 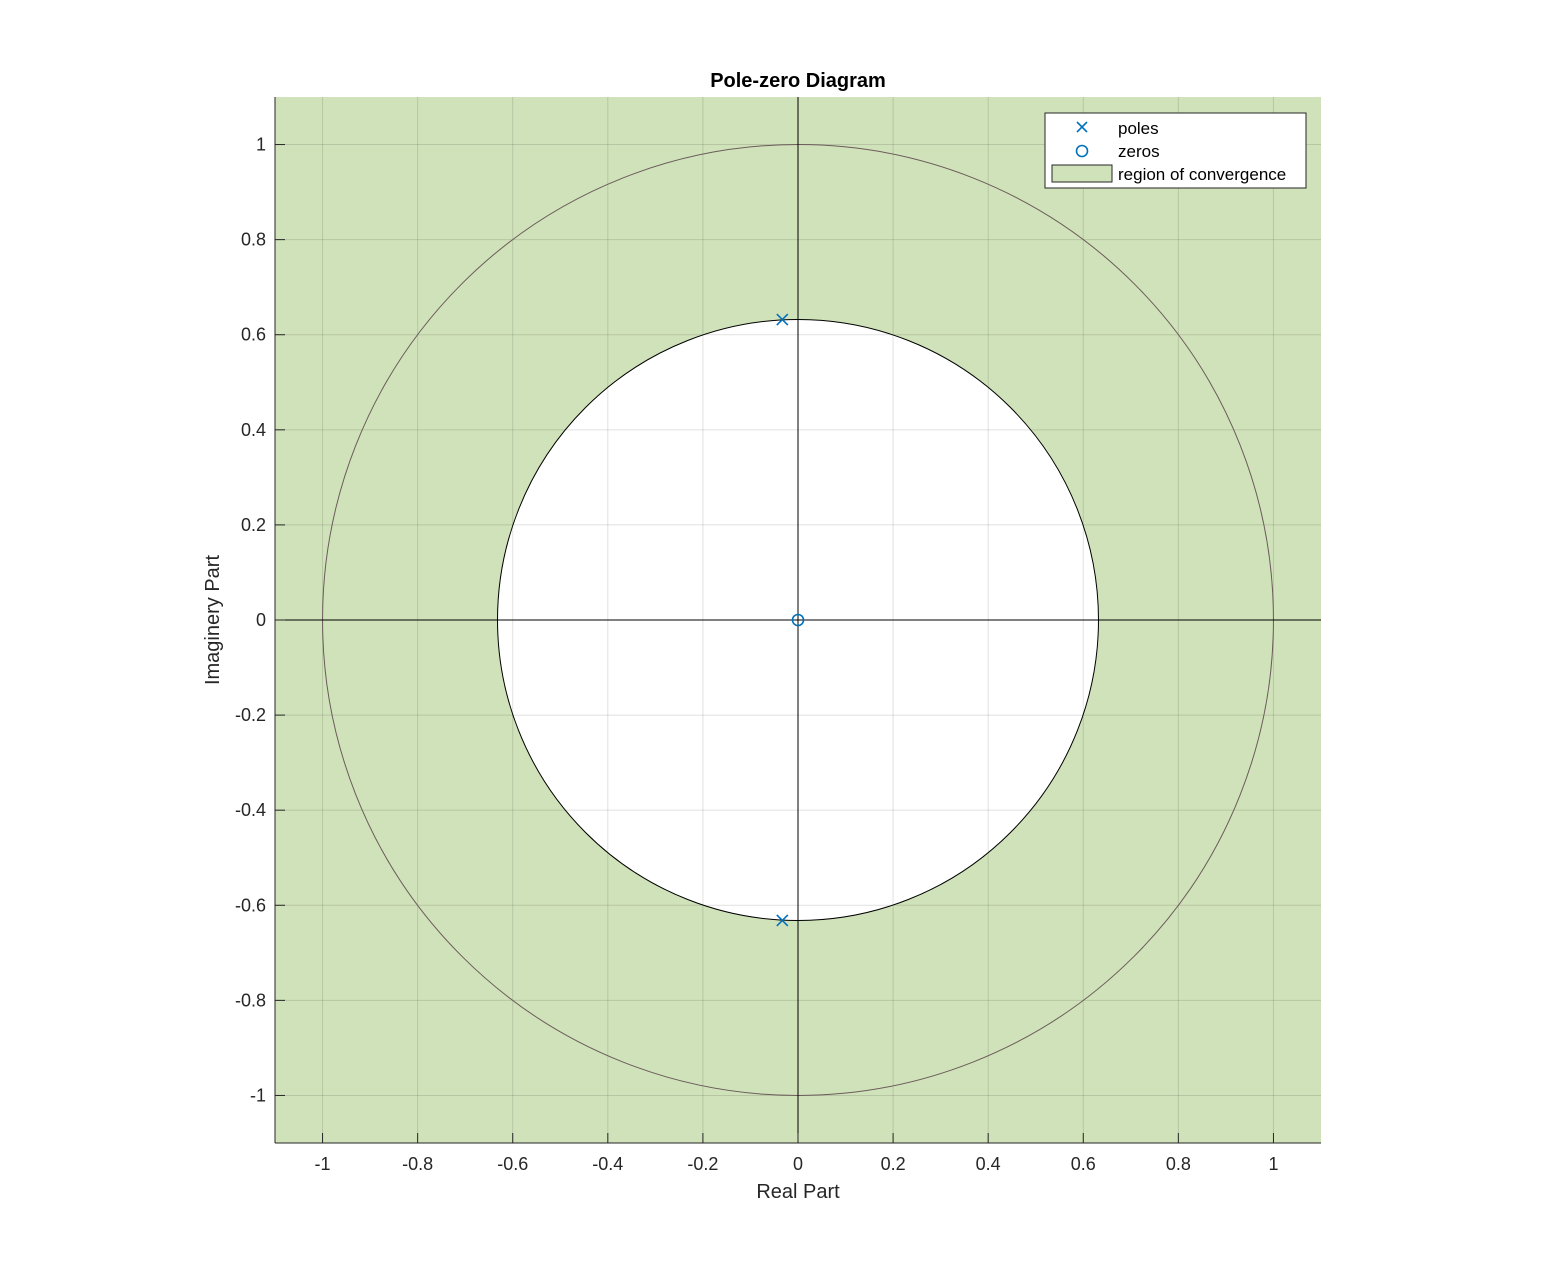 What do you see at coordinates (1083, 1164) in the screenshot?
I see `x-tick-label: 0.6` at bounding box center [1083, 1164].